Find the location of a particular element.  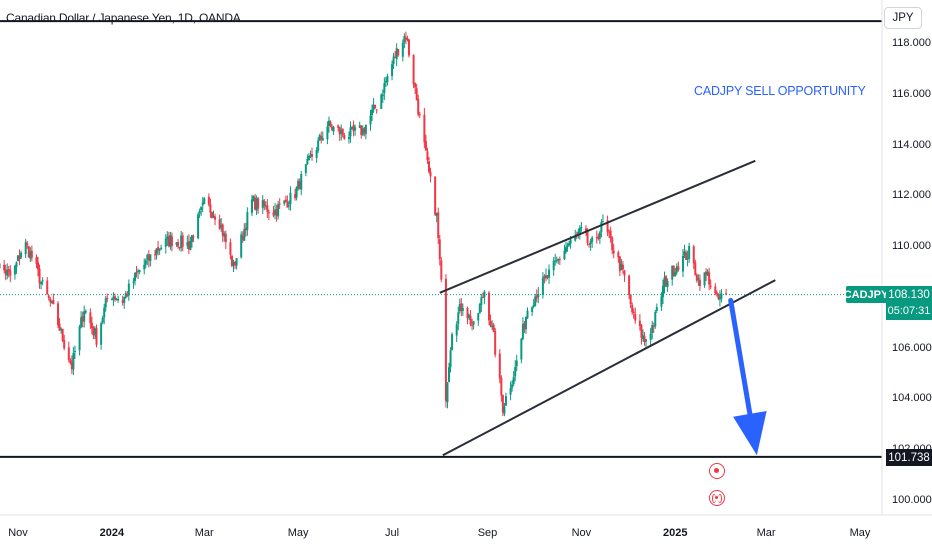

price-tick-label: 112.000 is located at coordinates (911, 195).